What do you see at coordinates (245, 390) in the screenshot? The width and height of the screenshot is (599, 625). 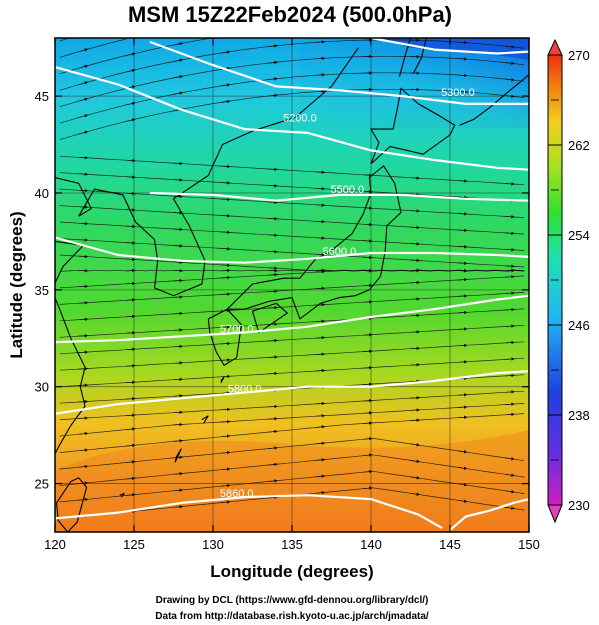 I see `contour-label: 5800.0` at bounding box center [245, 390].